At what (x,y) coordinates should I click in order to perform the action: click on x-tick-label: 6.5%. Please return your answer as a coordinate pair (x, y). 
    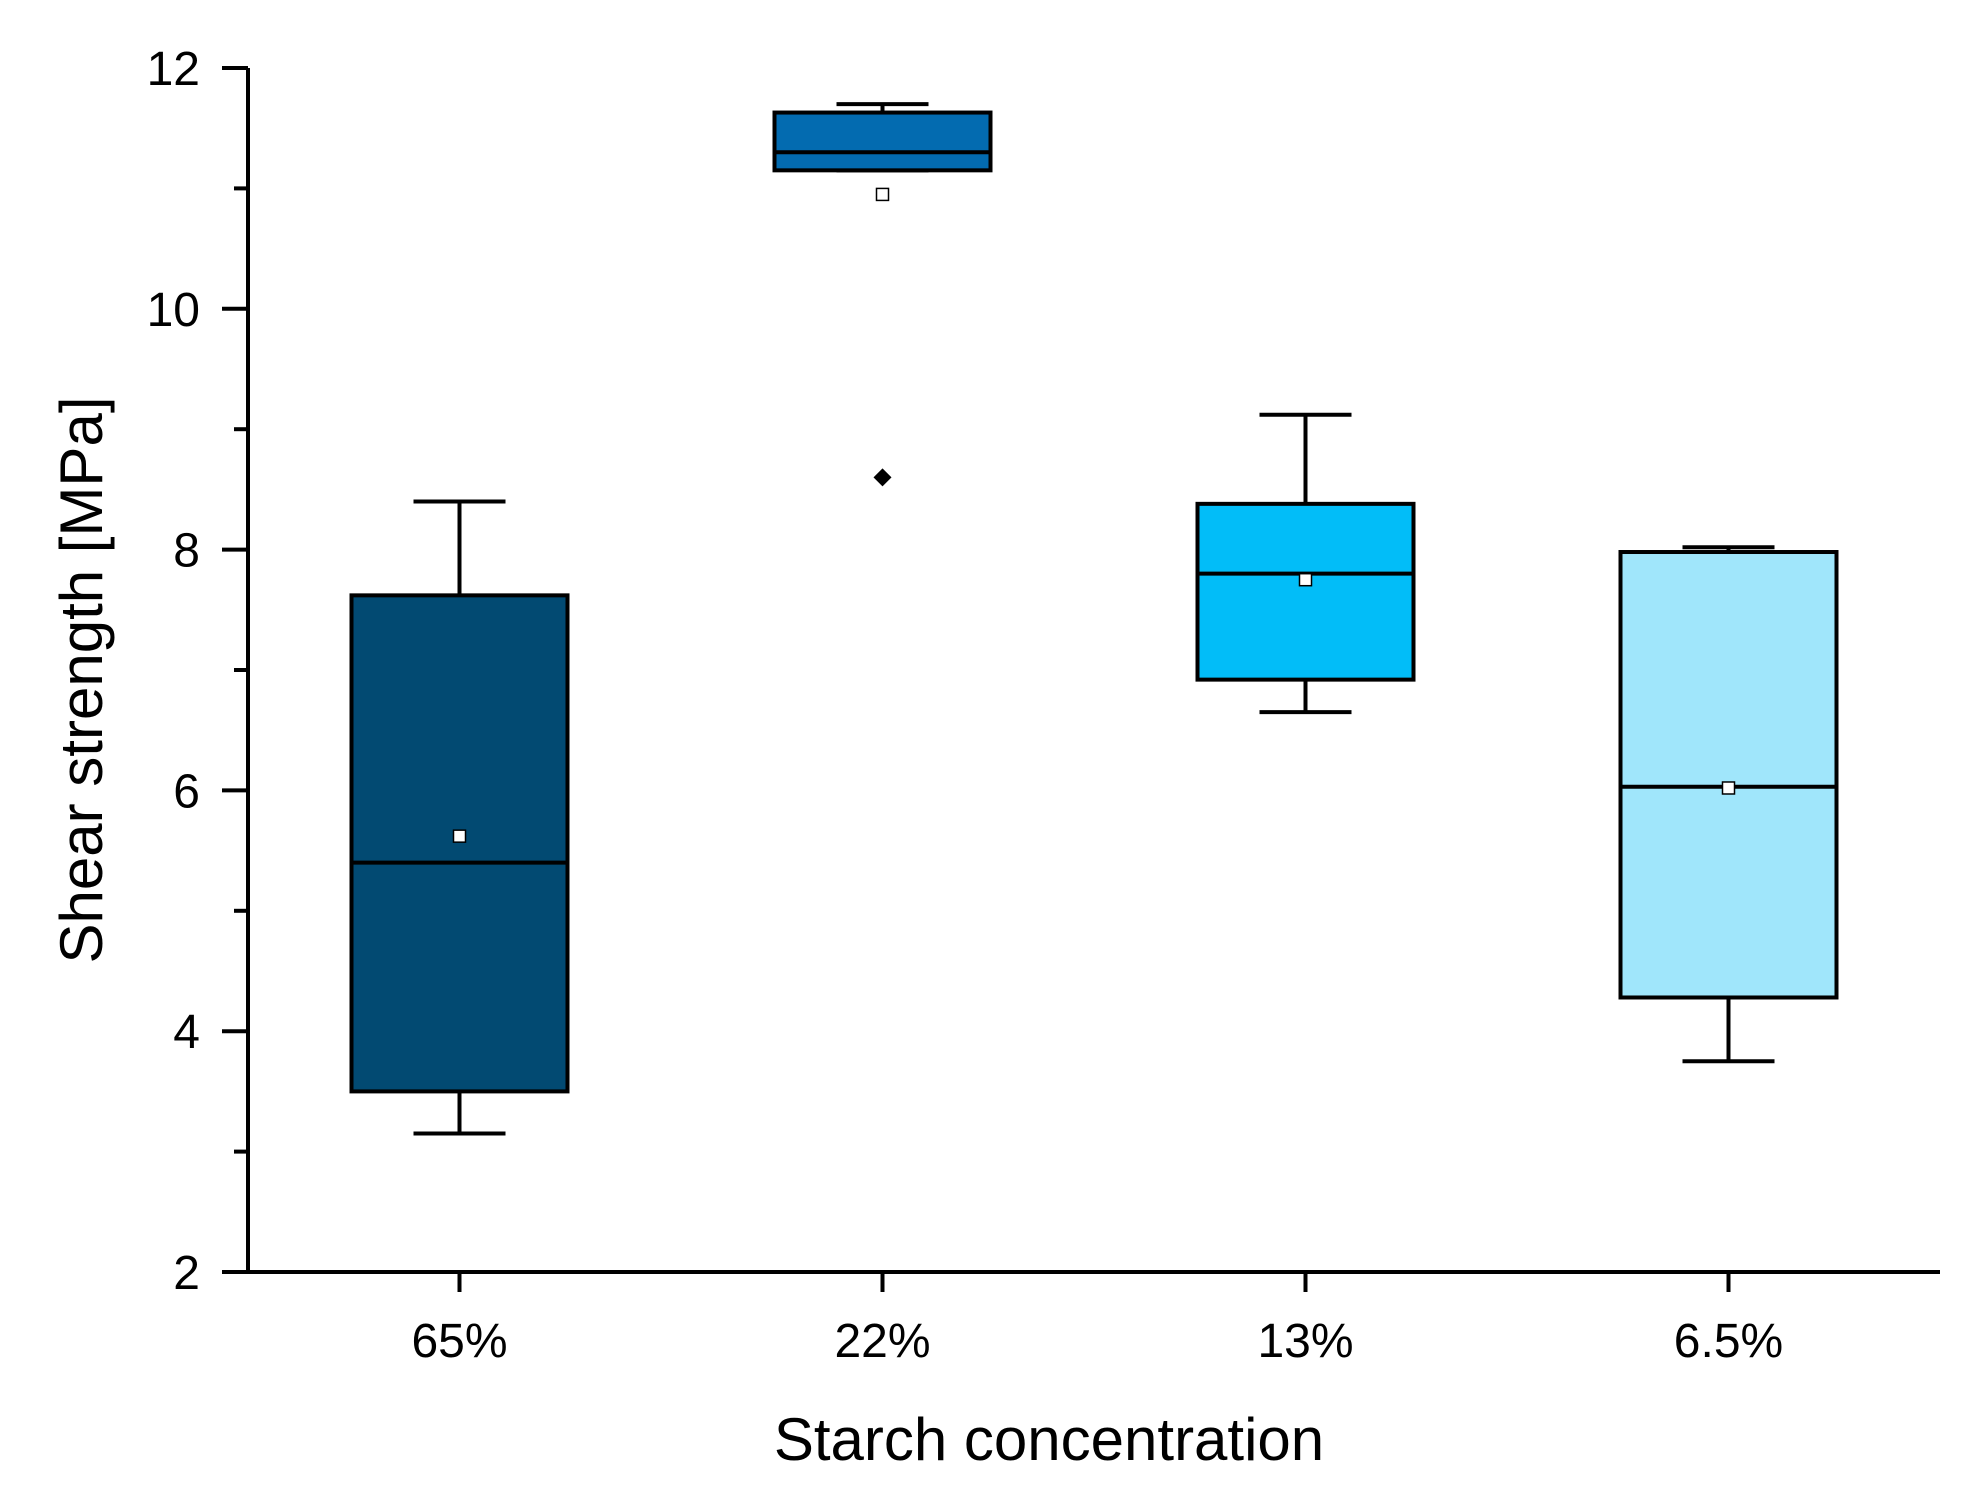
    Looking at the image, I should click on (1728, 1341).